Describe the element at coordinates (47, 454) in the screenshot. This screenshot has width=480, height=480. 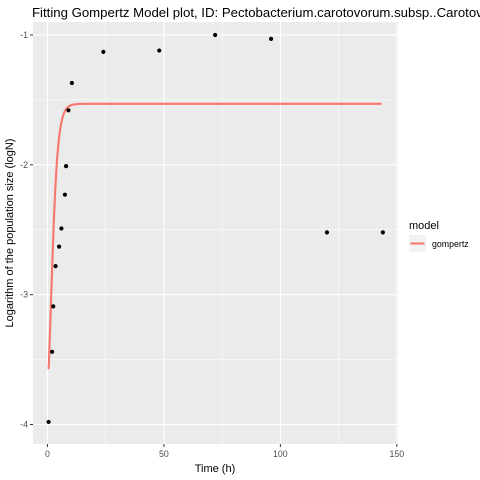
I see `x-tick-label: 0` at that location.